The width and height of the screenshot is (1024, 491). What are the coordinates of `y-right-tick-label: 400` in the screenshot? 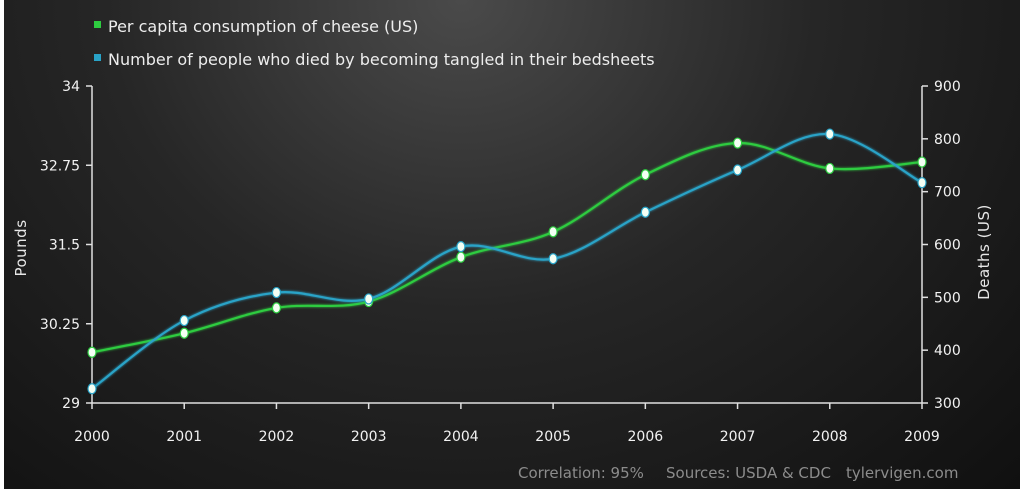 It's located at (947, 351).